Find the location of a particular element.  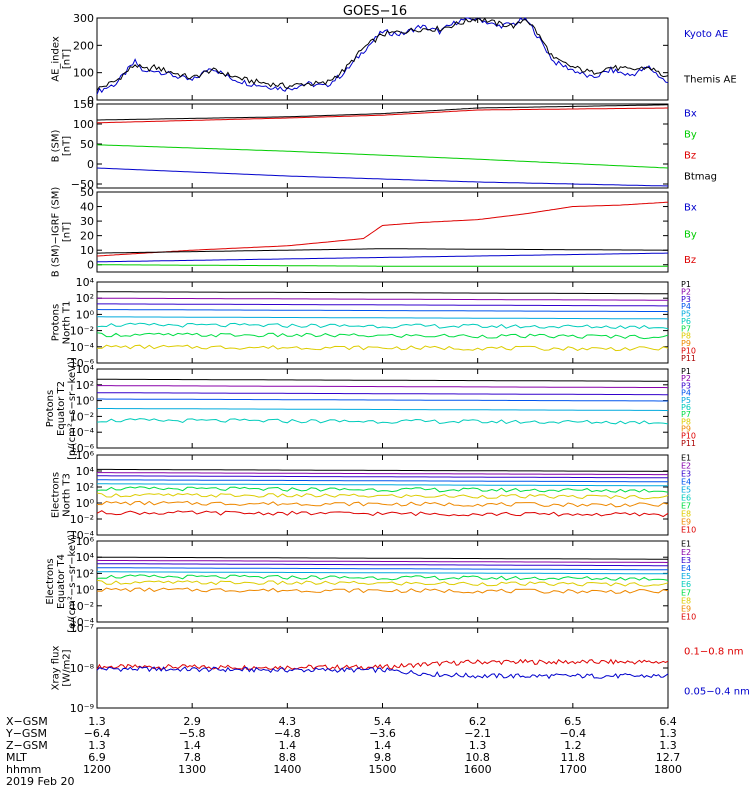

y-tick-label: 30 is located at coordinates (87, 221).